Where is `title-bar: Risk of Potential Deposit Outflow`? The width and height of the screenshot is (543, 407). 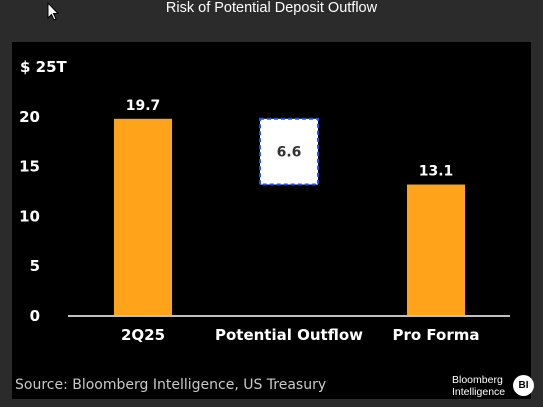
title-bar: Risk of Potential Deposit Outflow is located at coordinates (271, 15).